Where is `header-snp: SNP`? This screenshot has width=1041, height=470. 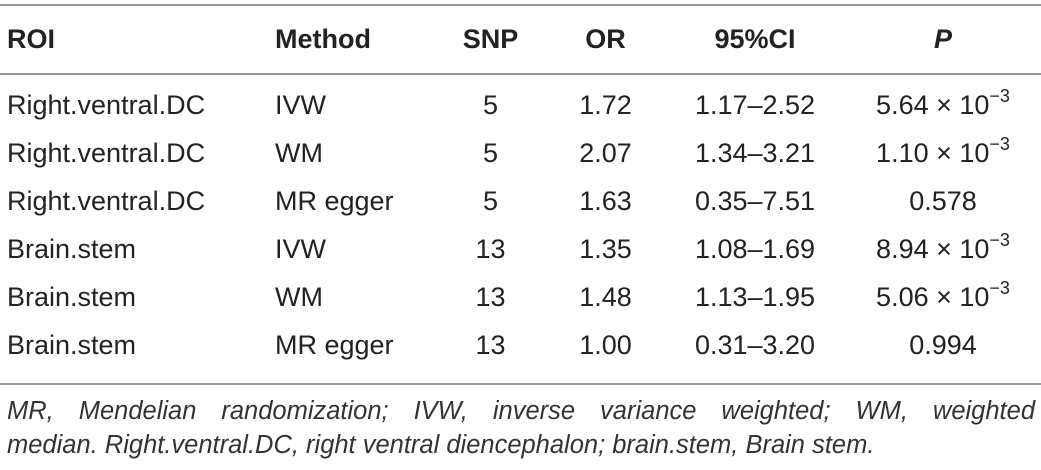 header-snp: SNP is located at coordinates (490, 39).